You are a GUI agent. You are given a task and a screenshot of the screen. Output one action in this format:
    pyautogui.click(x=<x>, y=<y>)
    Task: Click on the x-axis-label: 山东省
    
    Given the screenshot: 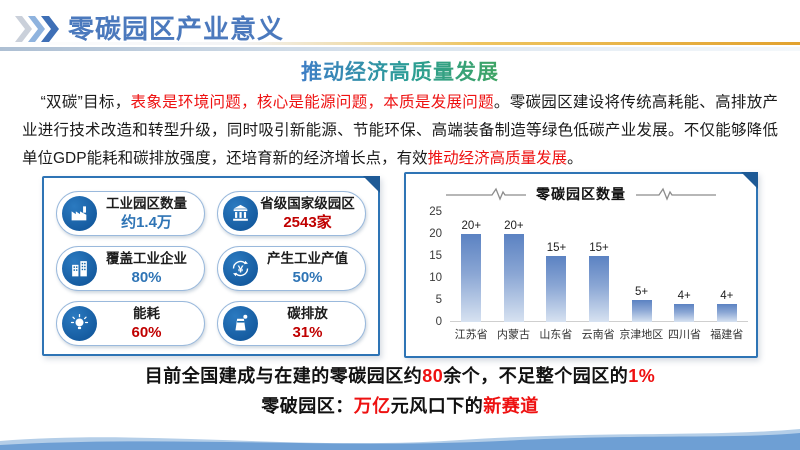 What is the action you would take?
    pyautogui.click(x=556, y=335)
    